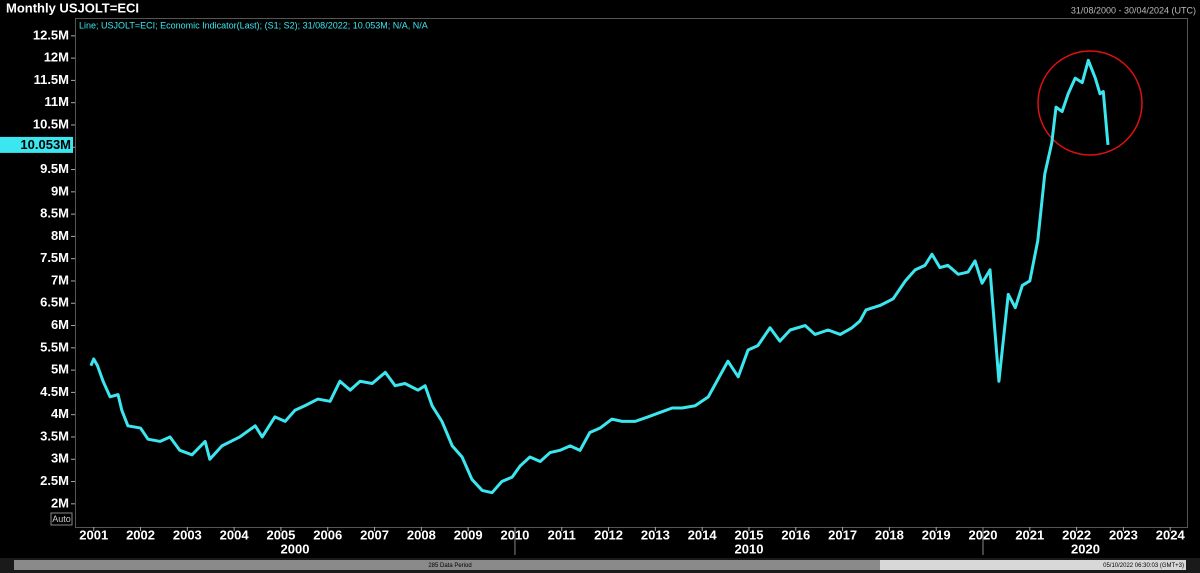 This screenshot has height=573, width=1200. Describe the element at coordinates (1123, 534) in the screenshot. I see `x-tick-label: 2023` at that location.